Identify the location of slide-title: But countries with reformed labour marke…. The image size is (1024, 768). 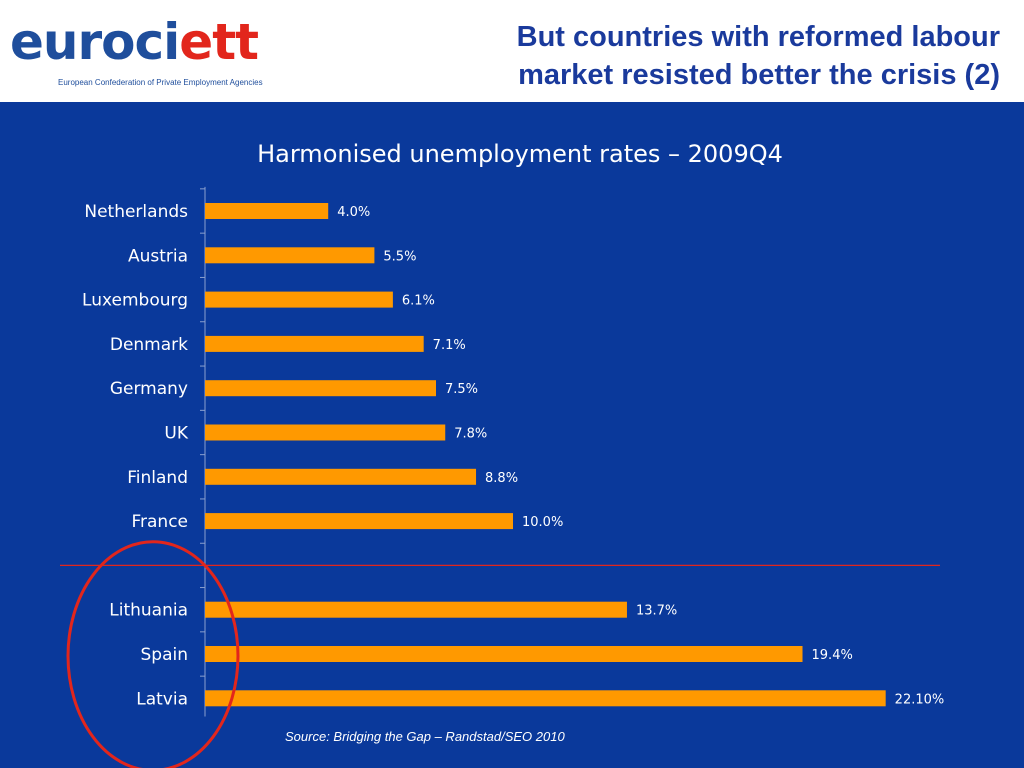
(700, 56).